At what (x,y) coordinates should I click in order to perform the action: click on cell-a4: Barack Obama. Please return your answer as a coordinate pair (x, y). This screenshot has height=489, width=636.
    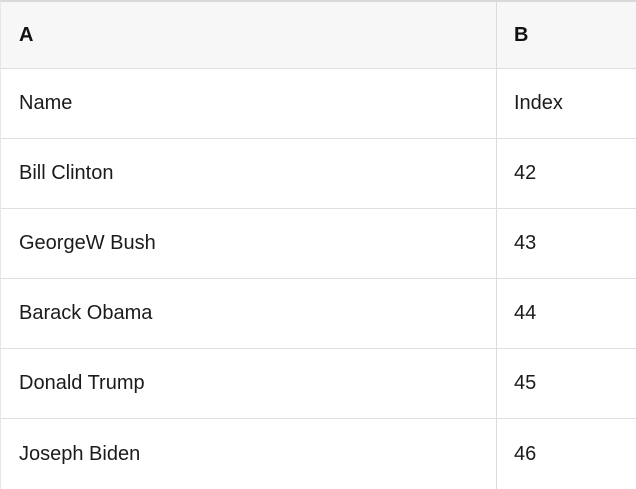
    Looking at the image, I should click on (249, 314).